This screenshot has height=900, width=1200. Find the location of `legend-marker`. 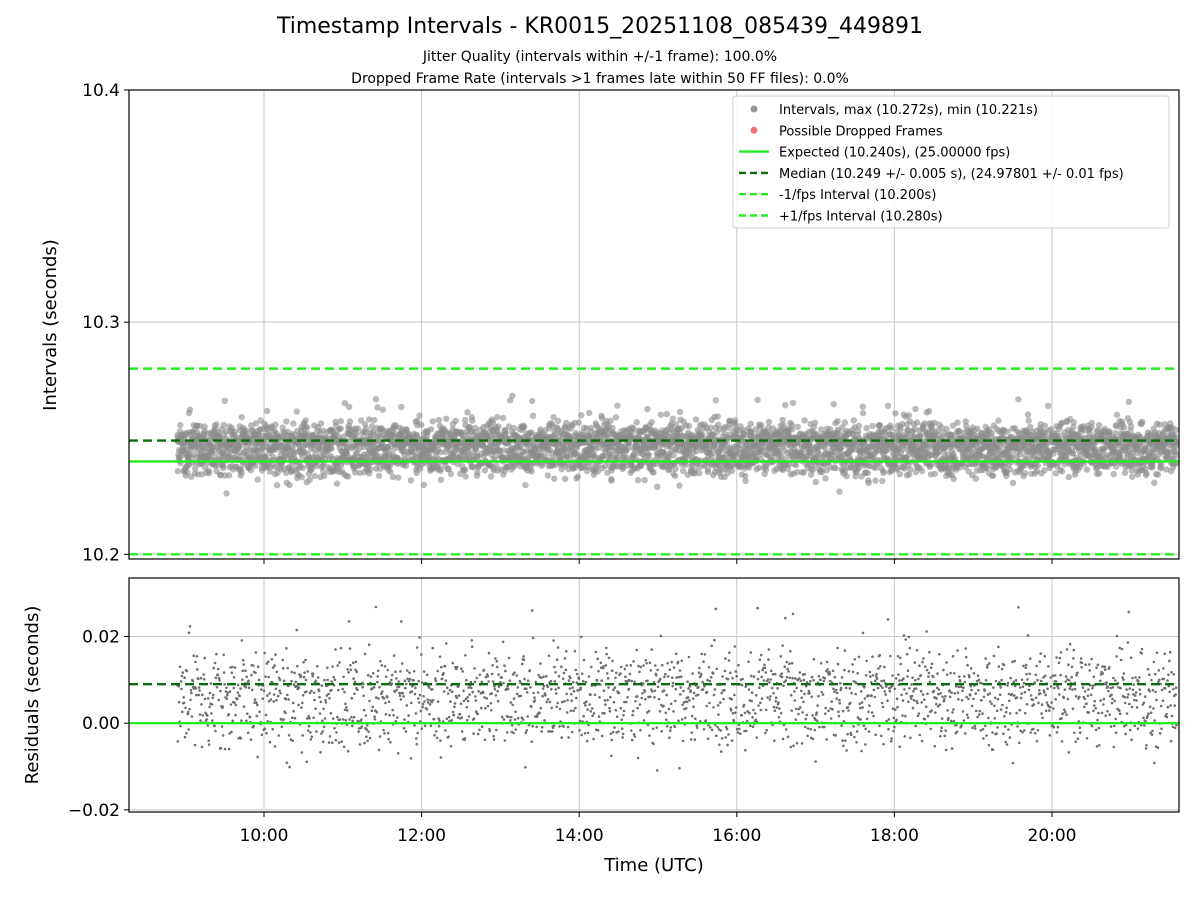

legend-marker is located at coordinates (754, 109).